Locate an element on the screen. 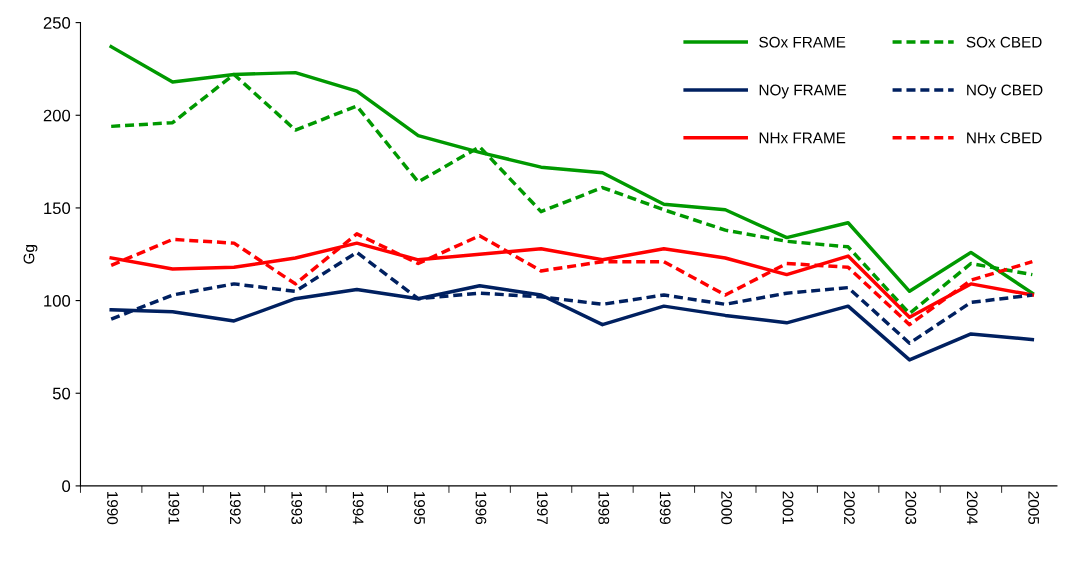 Image resolution: width=1073 pixels, height=565 pixels. y-tick-label: 250 is located at coordinates (57, 23).